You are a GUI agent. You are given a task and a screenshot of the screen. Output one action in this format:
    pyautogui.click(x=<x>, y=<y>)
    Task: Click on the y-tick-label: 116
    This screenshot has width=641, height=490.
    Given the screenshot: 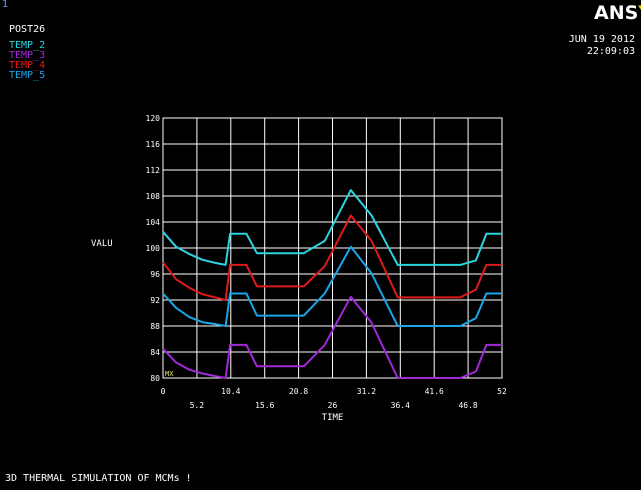 What is the action you would take?
    pyautogui.click(x=153, y=144)
    